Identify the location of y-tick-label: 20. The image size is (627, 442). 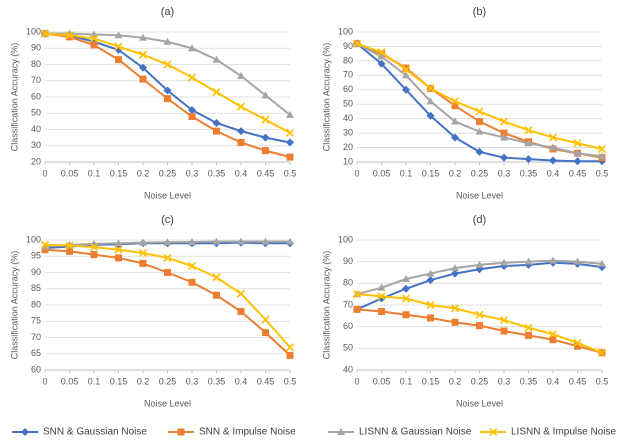
(36, 161).